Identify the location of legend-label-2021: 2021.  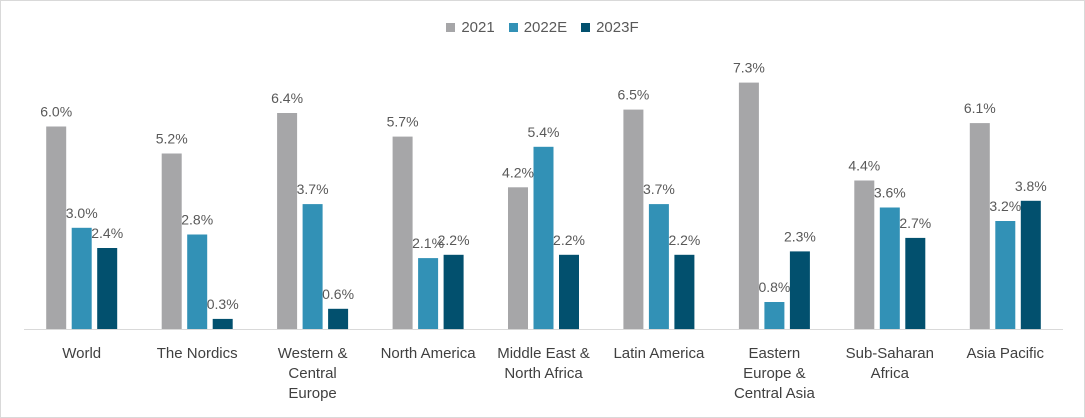
(478, 27).